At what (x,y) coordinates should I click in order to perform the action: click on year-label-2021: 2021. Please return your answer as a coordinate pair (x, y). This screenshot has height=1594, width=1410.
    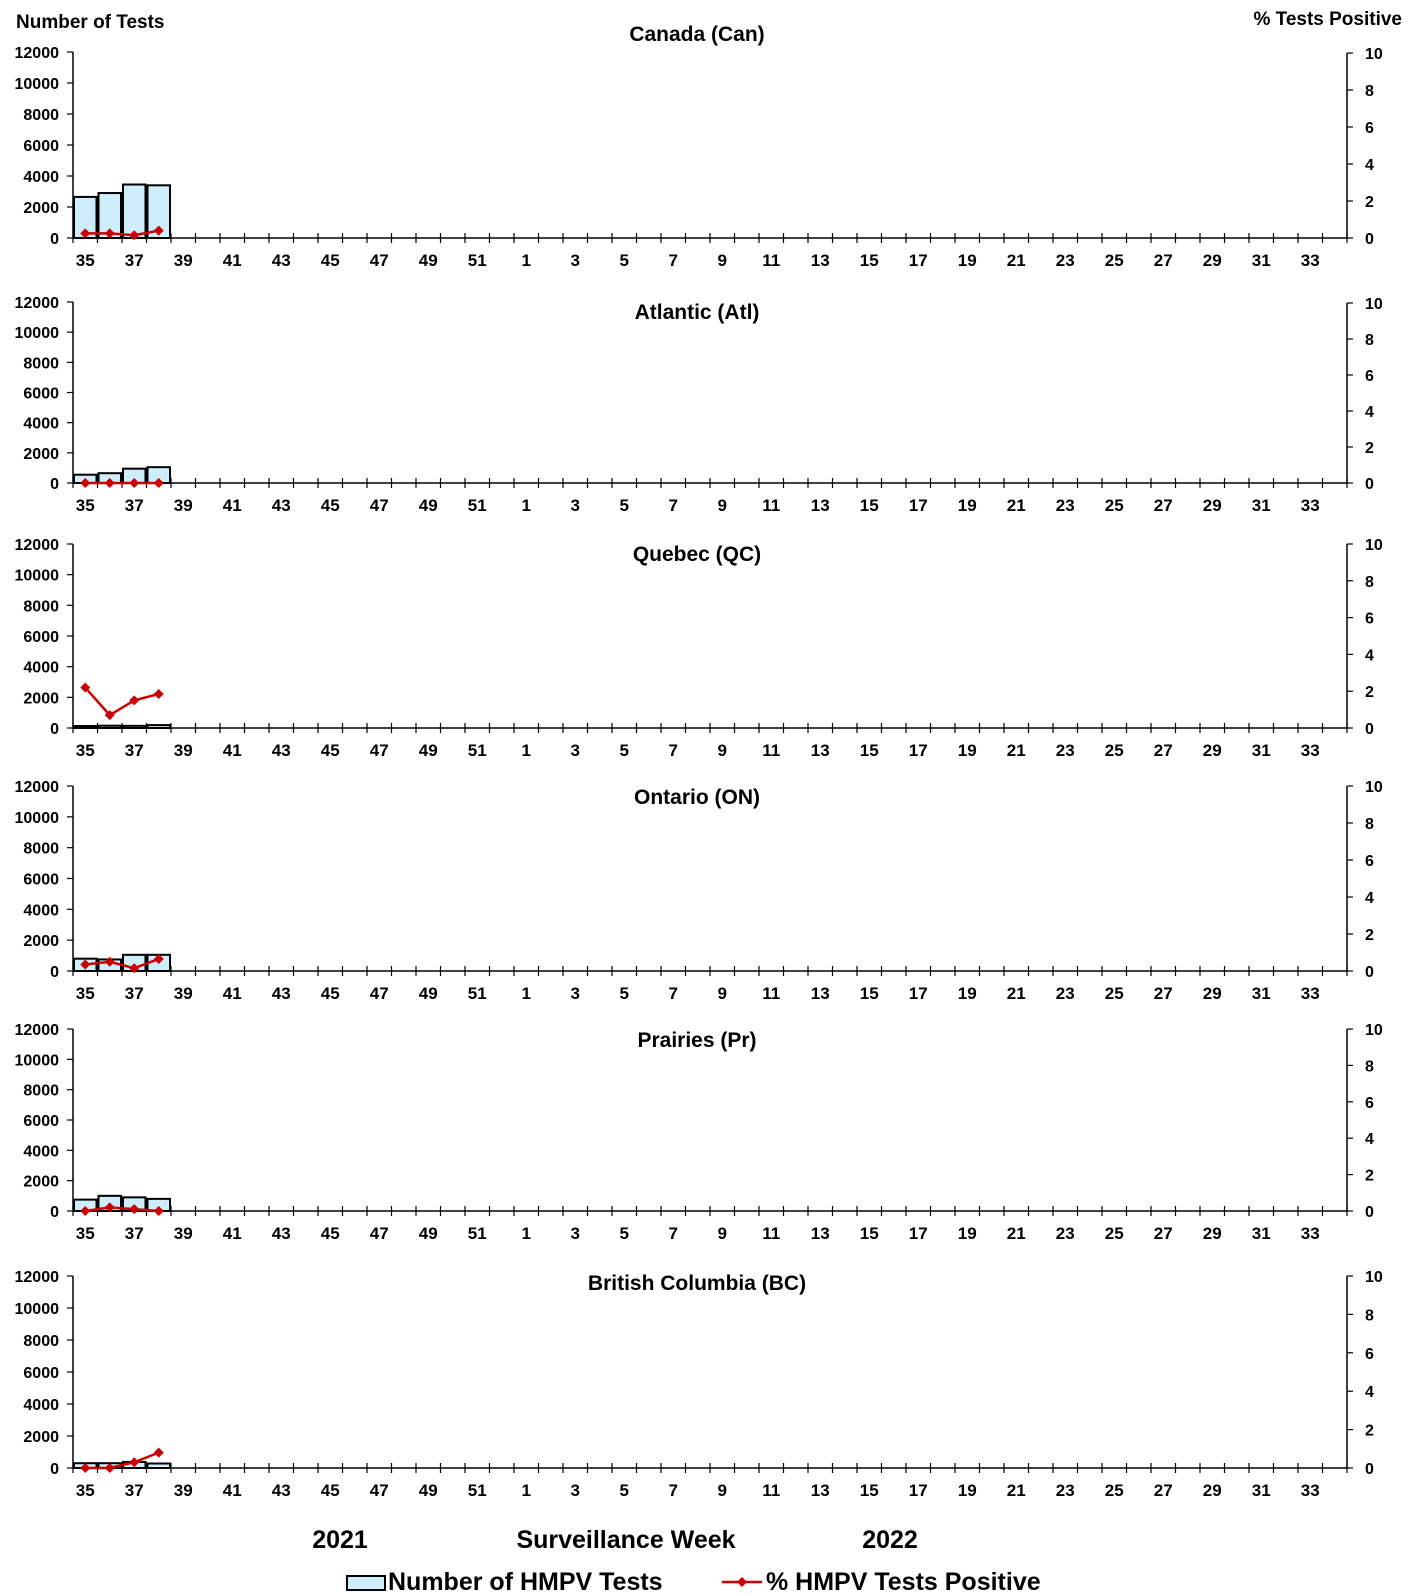
    Looking at the image, I should click on (340, 1540).